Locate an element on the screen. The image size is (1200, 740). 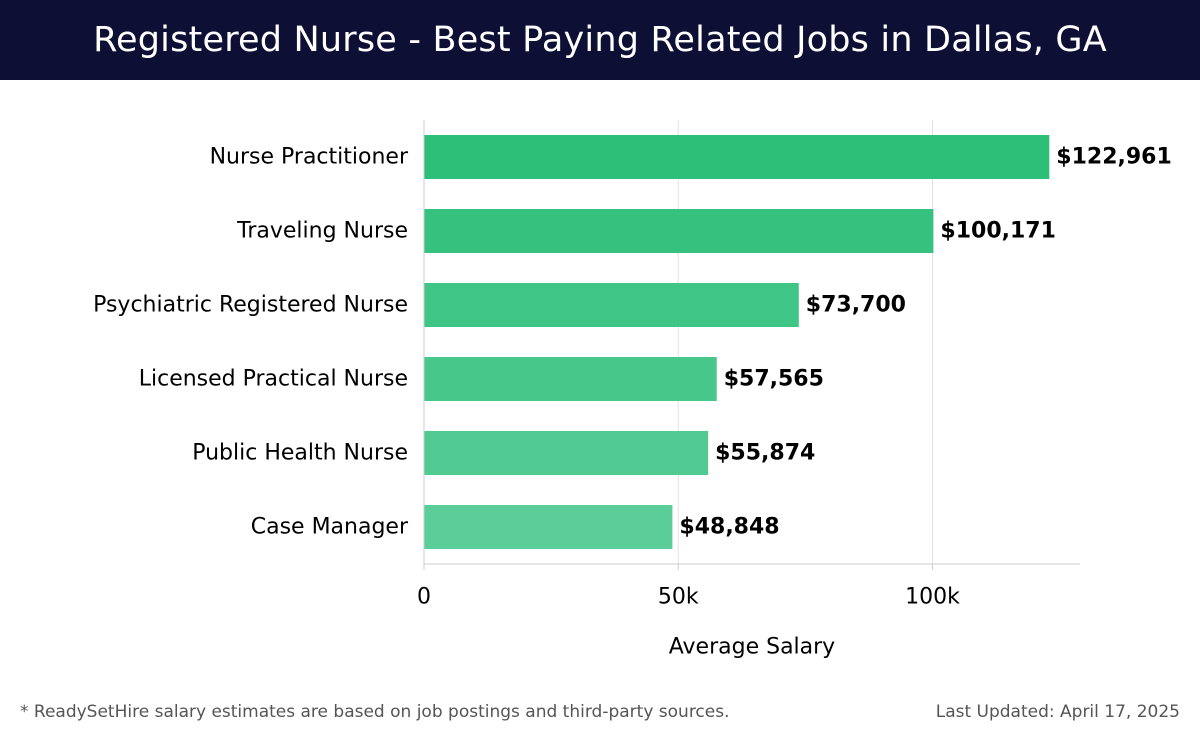
category-label-5: Public Health Nurse is located at coordinates (300, 453).